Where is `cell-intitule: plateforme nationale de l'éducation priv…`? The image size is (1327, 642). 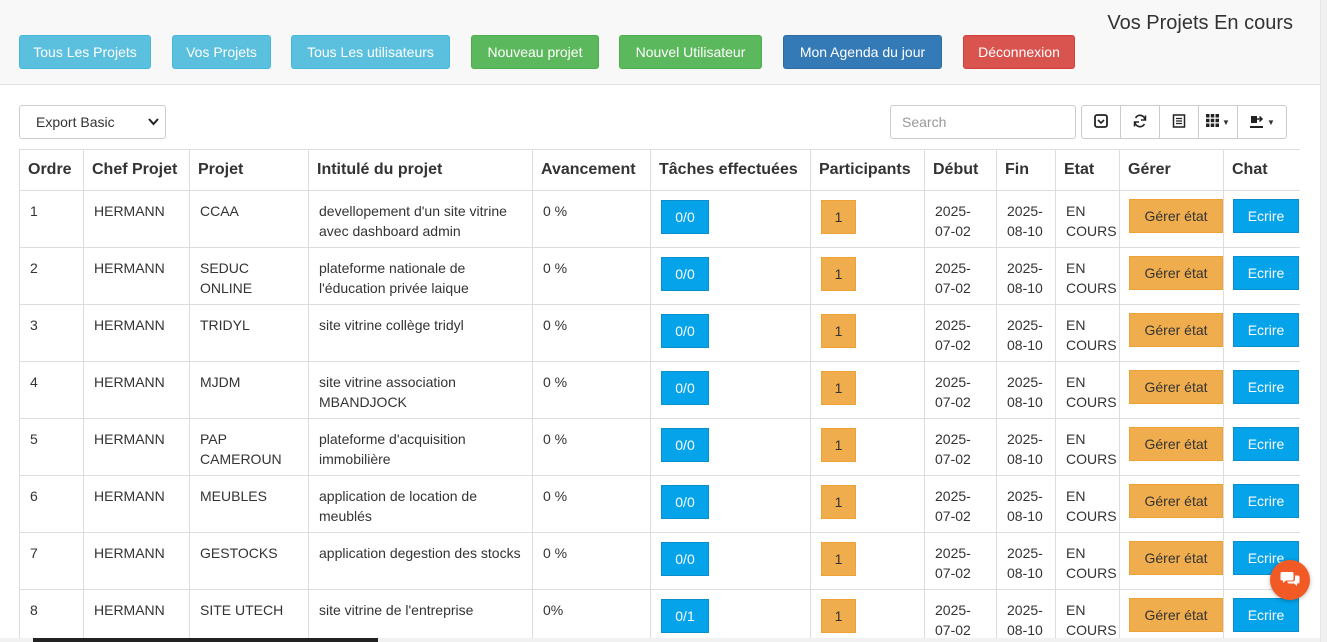
cell-intitule: plateforme nationale de l'éducation priv… is located at coordinates (420, 276).